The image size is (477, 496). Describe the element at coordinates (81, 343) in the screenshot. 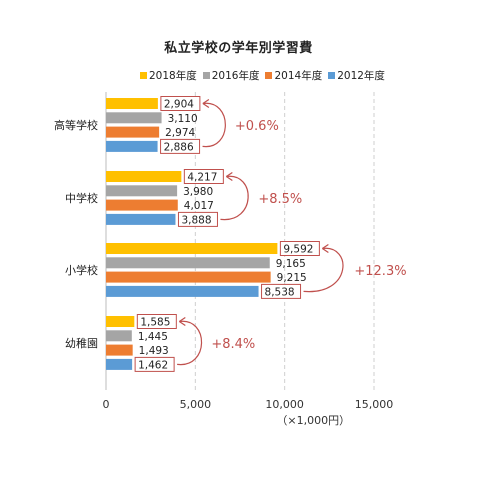

I see `category-label: 幼稚園` at that location.